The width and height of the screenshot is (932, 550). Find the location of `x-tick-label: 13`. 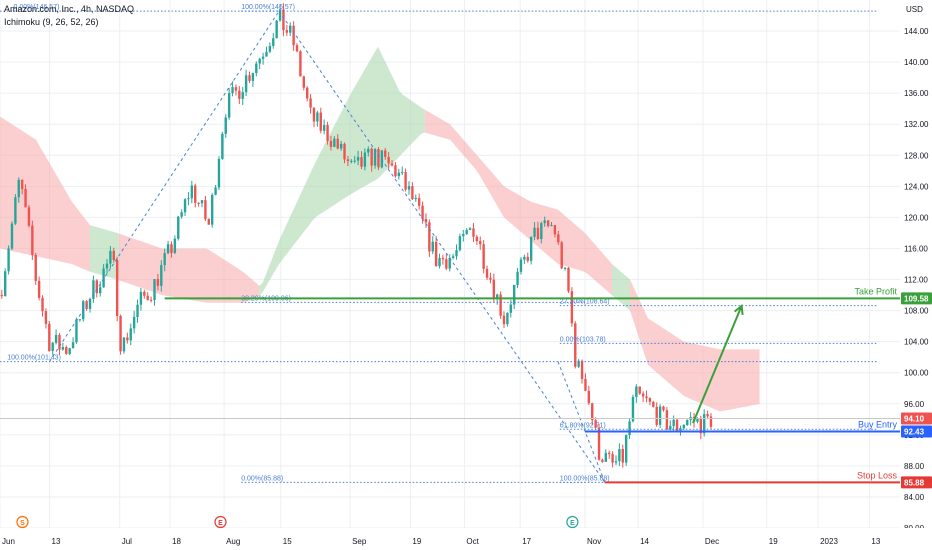

x-tick-label: 13 is located at coordinates (56, 541).